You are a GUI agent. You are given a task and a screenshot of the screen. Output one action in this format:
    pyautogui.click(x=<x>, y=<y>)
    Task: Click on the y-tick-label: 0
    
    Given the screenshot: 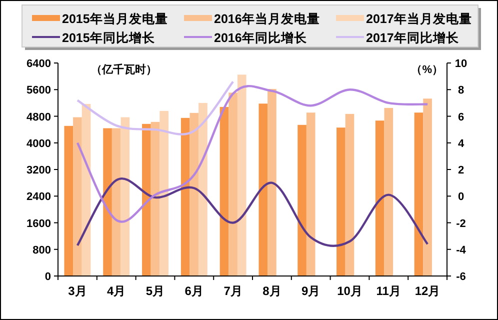 What is the action you would take?
    pyautogui.click(x=47, y=277)
    